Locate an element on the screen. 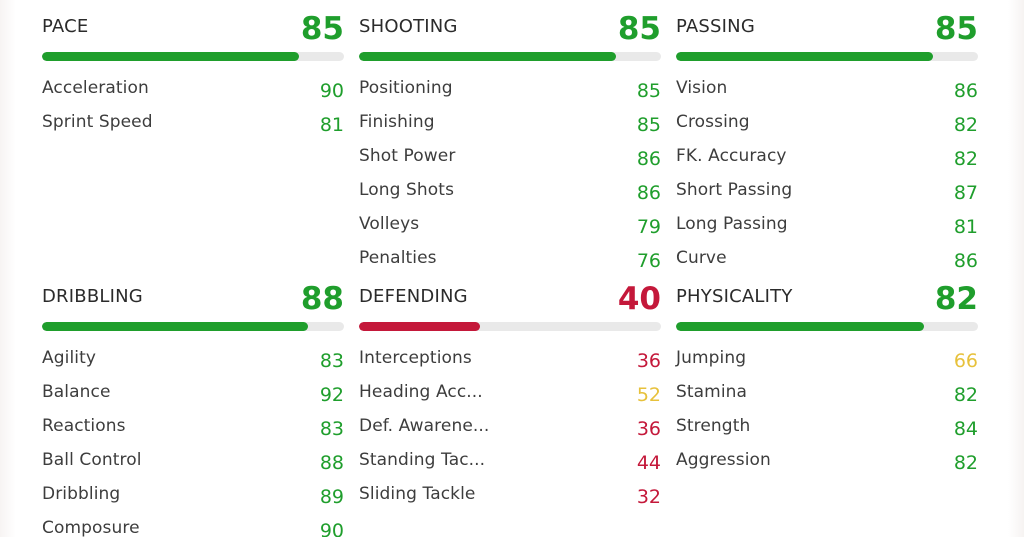 The height and width of the screenshot is (537, 1024). section-title: DEFENDING is located at coordinates (413, 296).